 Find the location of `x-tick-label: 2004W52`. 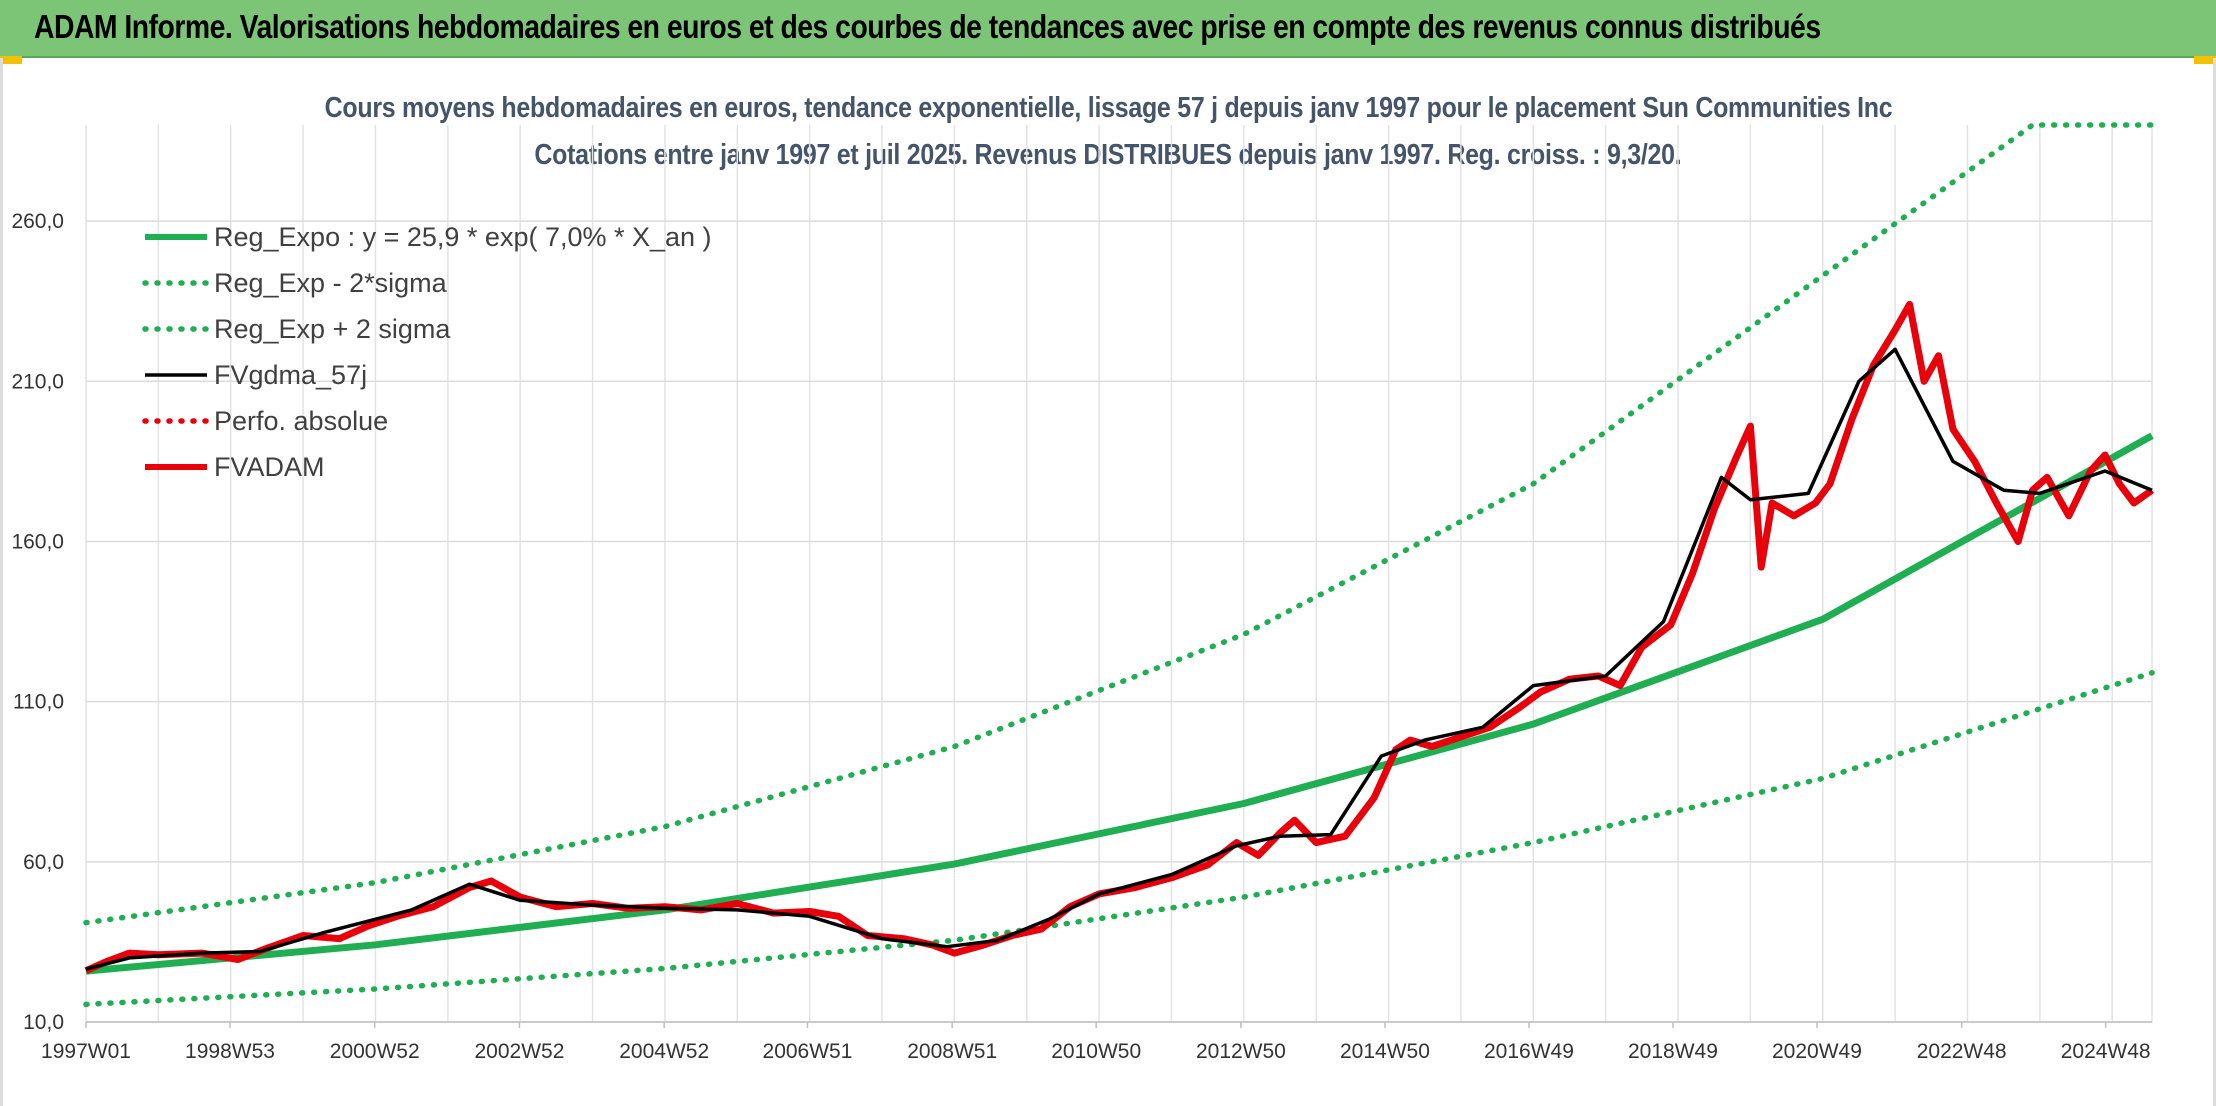

x-tick-label: 2004W52 is located at coordinates (664, 1051).